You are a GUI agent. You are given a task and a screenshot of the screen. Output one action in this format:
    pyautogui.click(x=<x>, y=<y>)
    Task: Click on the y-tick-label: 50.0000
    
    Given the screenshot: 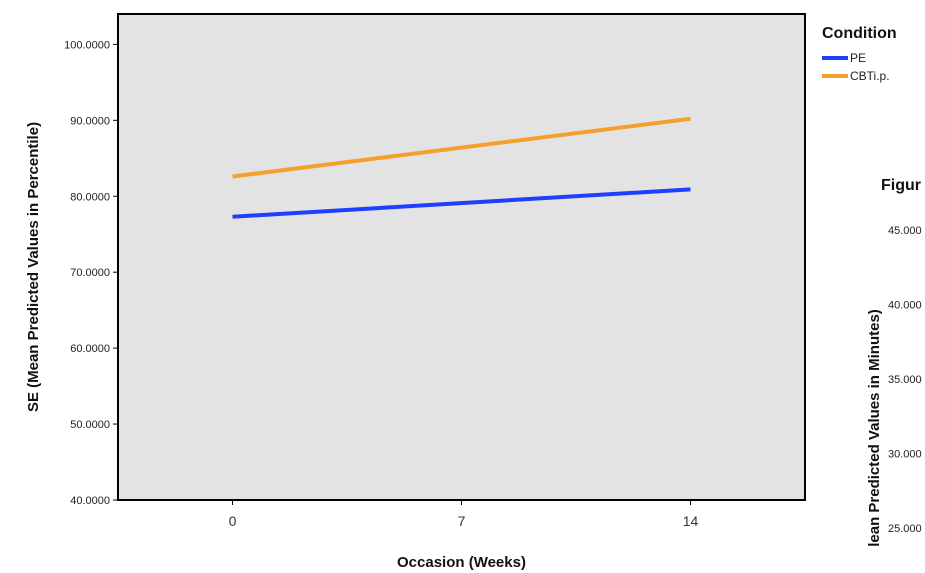 What is the action you would take?
    pyautogui.click(x=90, y=425)
    